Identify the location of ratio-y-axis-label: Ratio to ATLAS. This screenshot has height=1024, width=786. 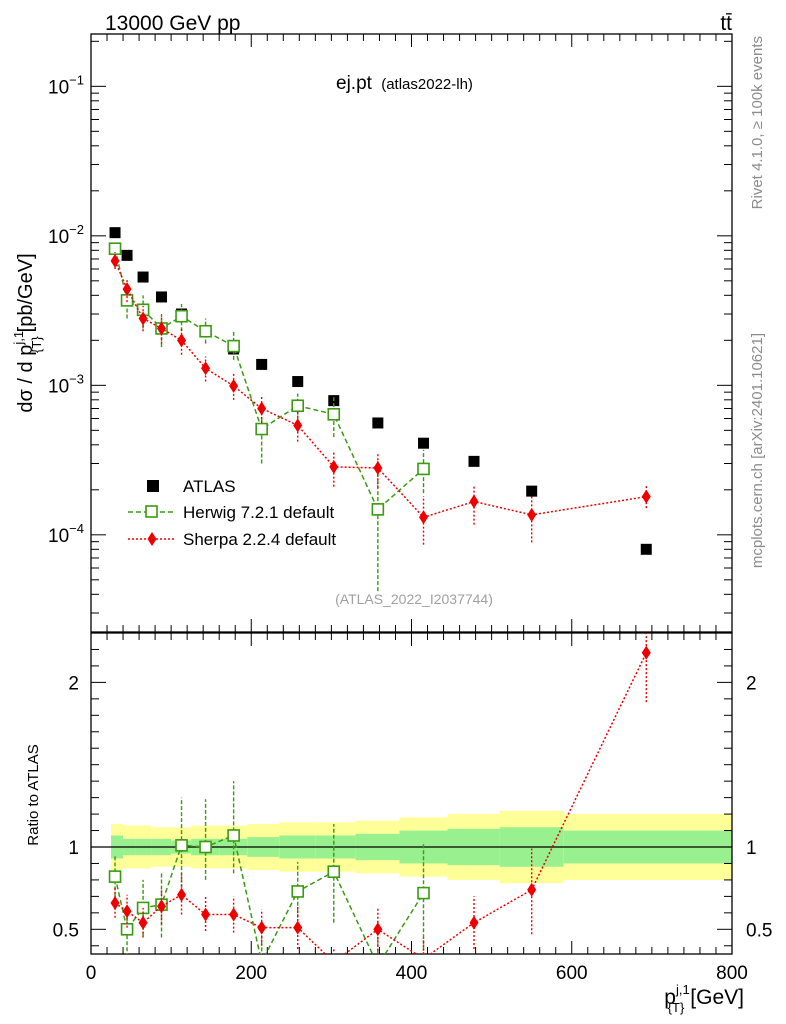
(33, 794).